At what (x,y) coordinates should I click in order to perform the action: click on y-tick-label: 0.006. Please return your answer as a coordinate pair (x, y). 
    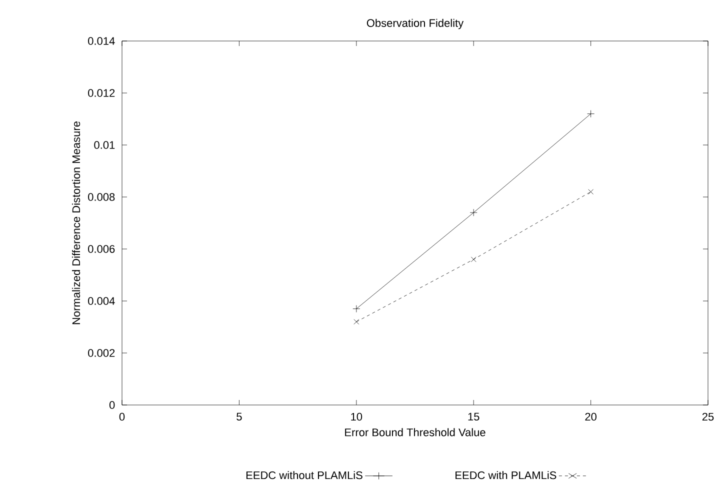
    Looking at the image, I should click on (101, 249).